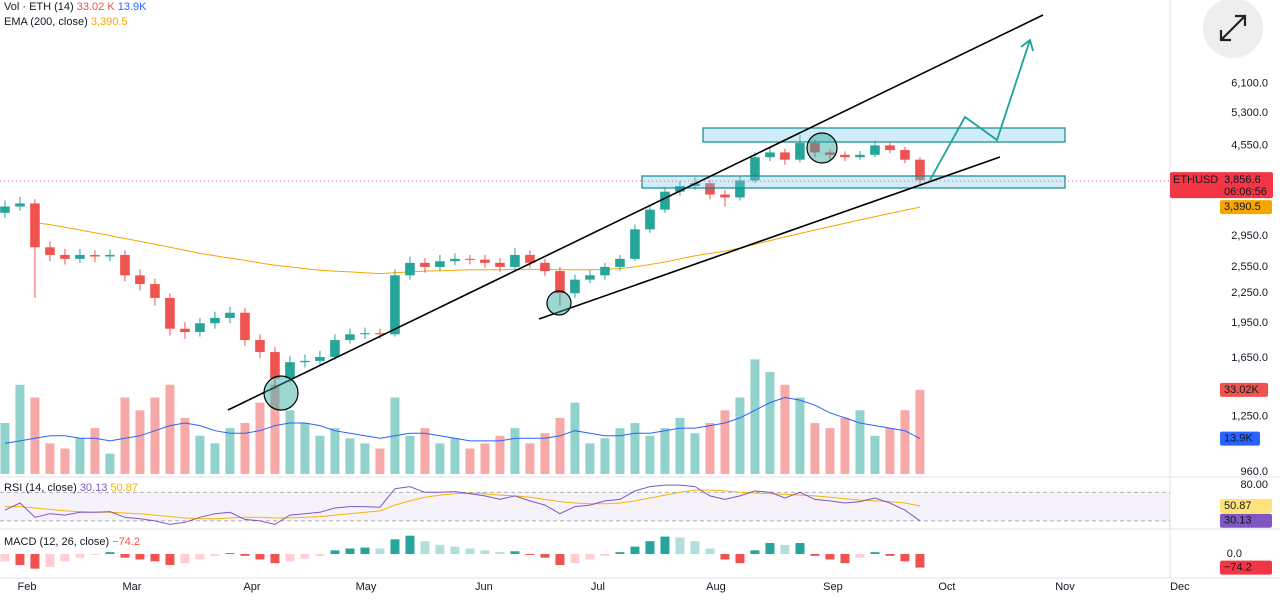  Describe the element at coordinates (109, 22) in the screenshot. I see `header-part: 3,390.5` at that location.